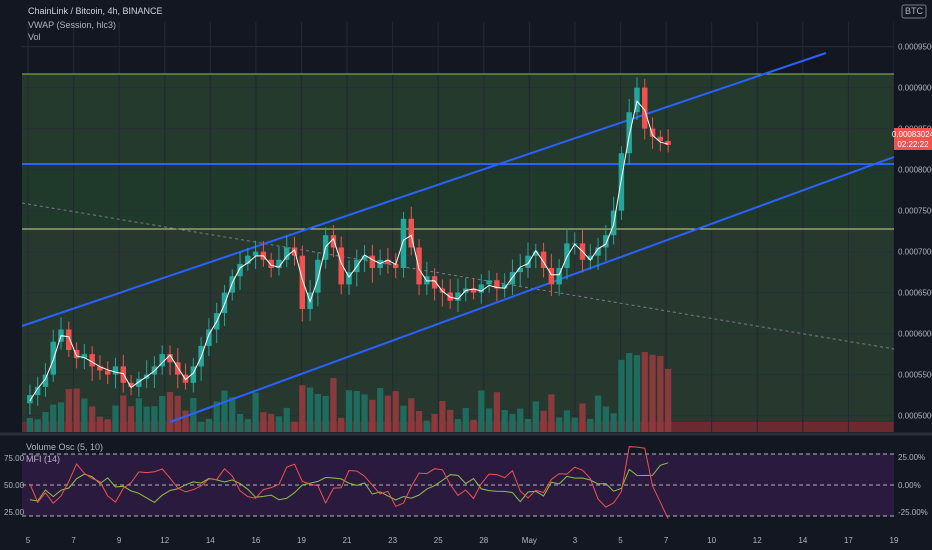  I want to click on mfi-line, so click(349, 482).